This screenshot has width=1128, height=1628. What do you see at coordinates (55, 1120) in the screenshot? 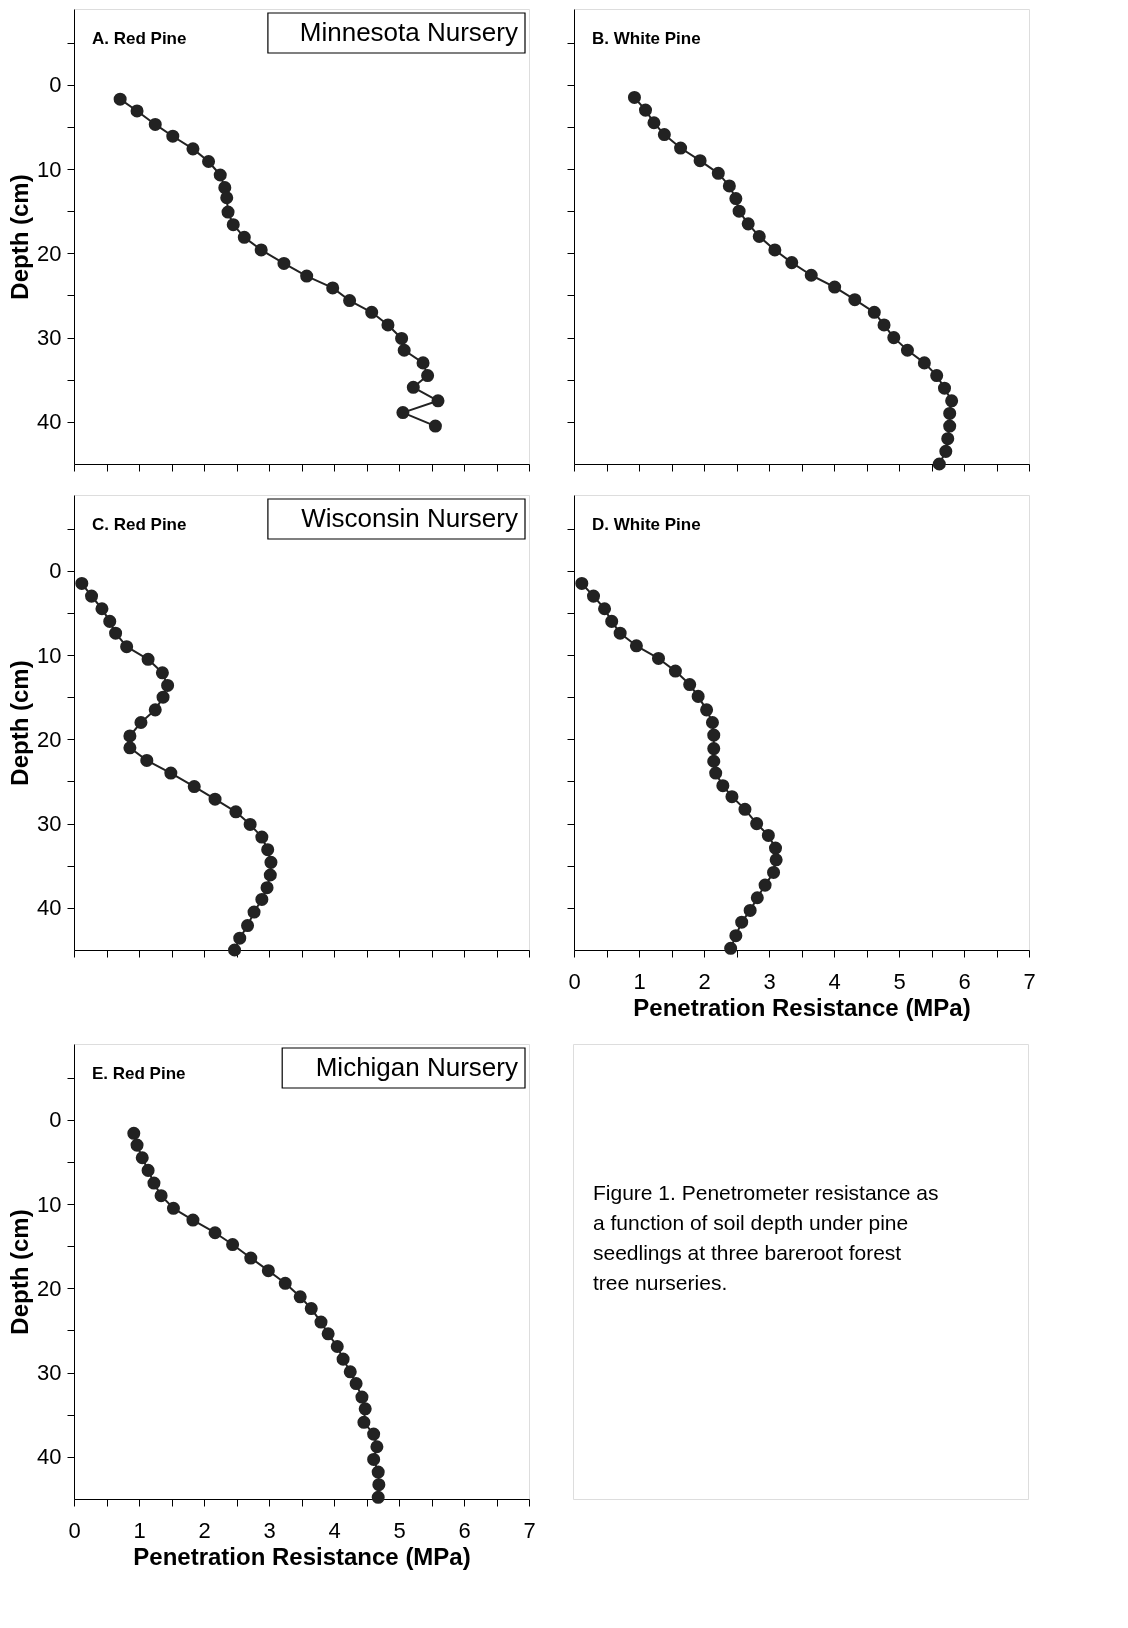
I see `y-tick-label: 0` at bounding box center [55, 1120].